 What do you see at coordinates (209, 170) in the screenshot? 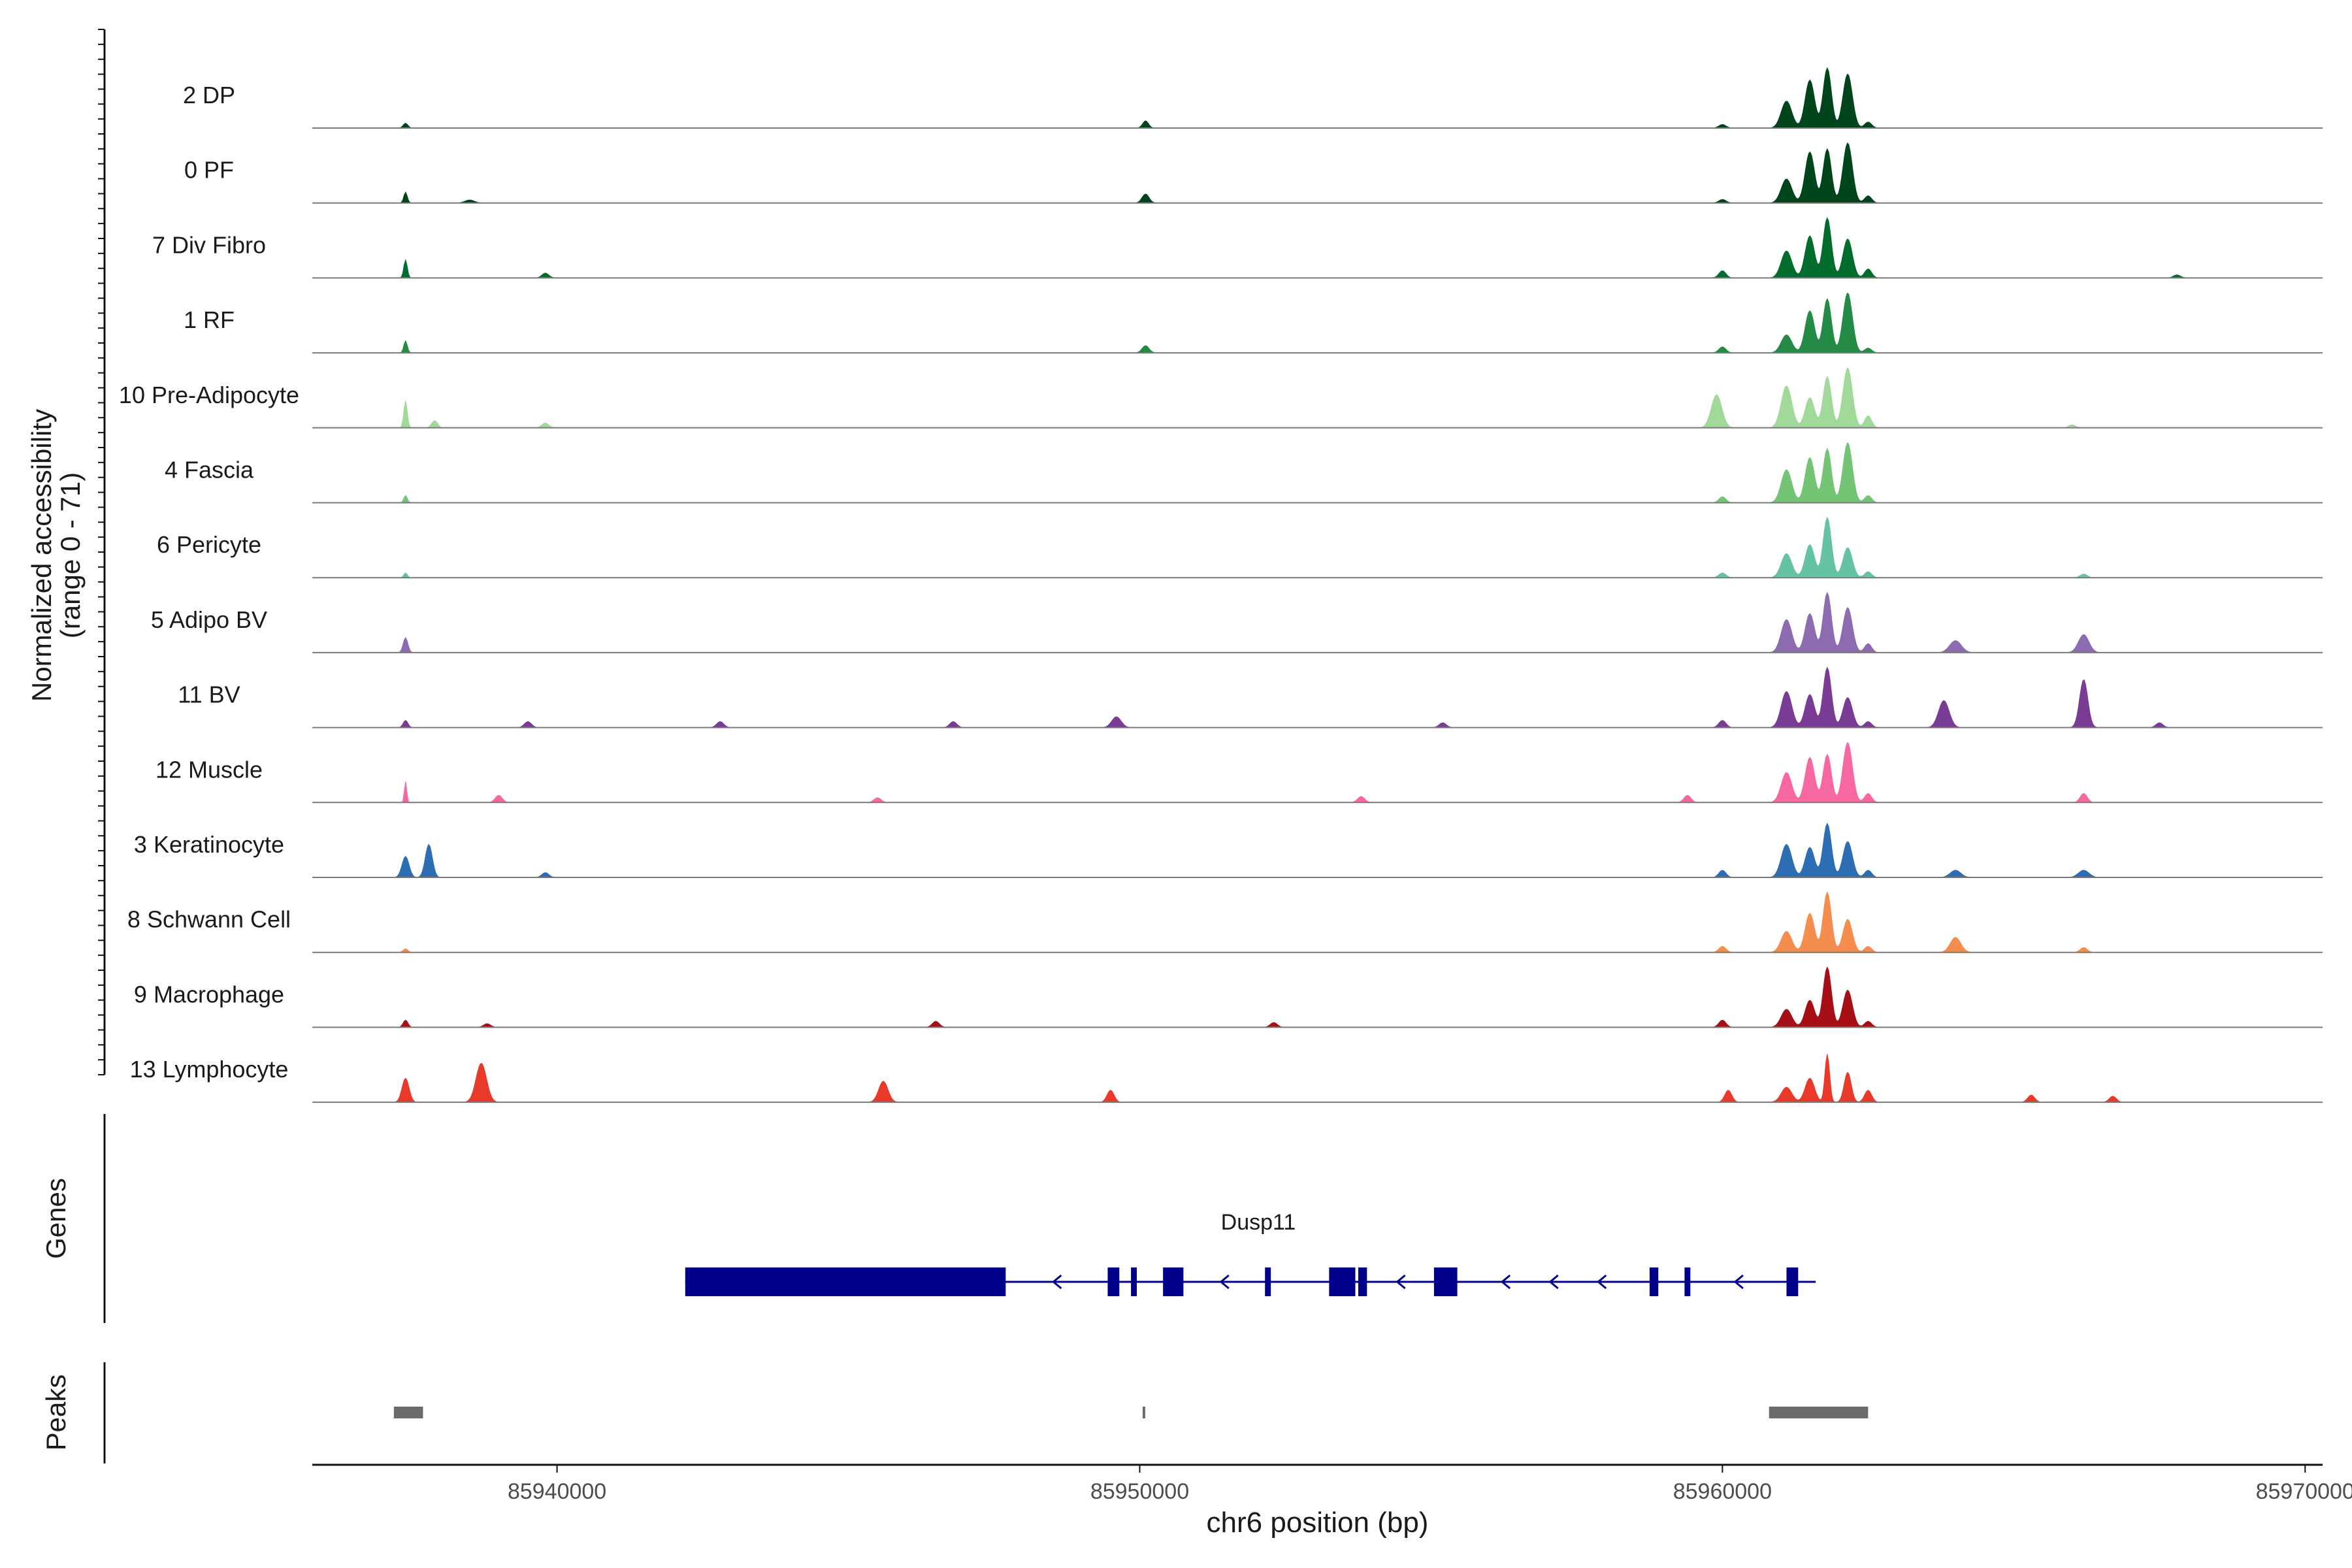
I see `track-label: 0 PF` at bounding box center [209, 170].